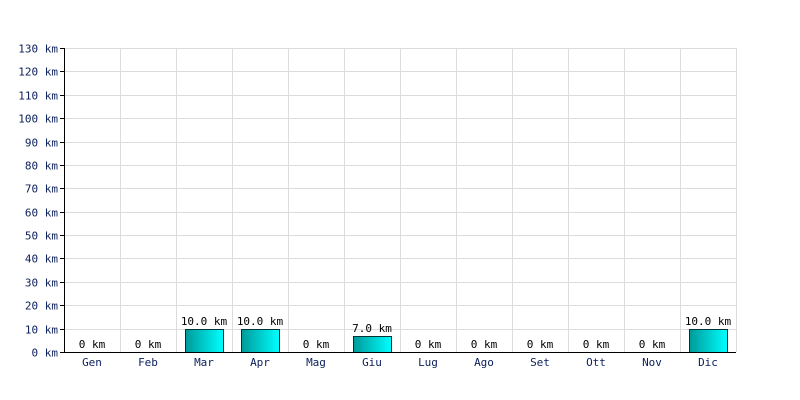 This screenshot has width=800, height=400. I want to click on data-label-mar: 10.0 km, so click(204, 321).